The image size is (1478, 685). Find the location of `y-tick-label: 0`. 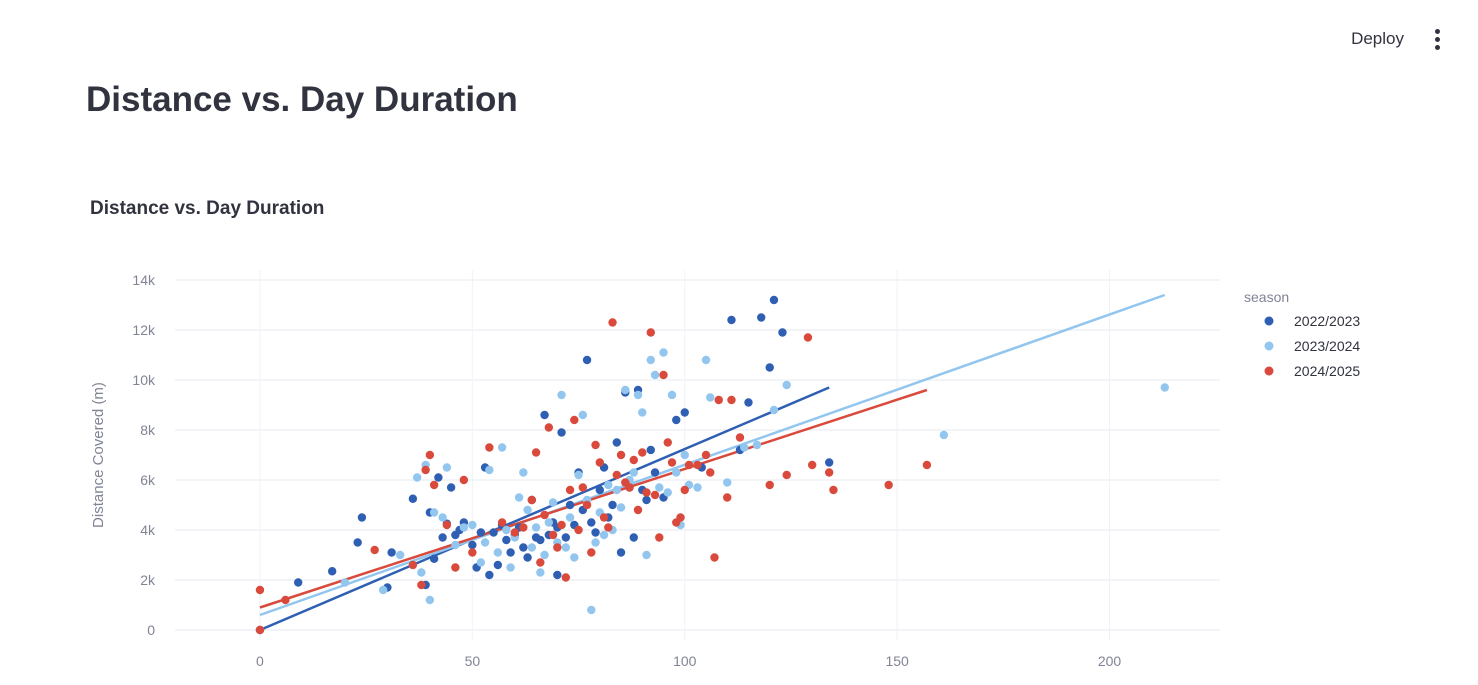

y-tick-label: 0 is located at coordinates (151, 630).